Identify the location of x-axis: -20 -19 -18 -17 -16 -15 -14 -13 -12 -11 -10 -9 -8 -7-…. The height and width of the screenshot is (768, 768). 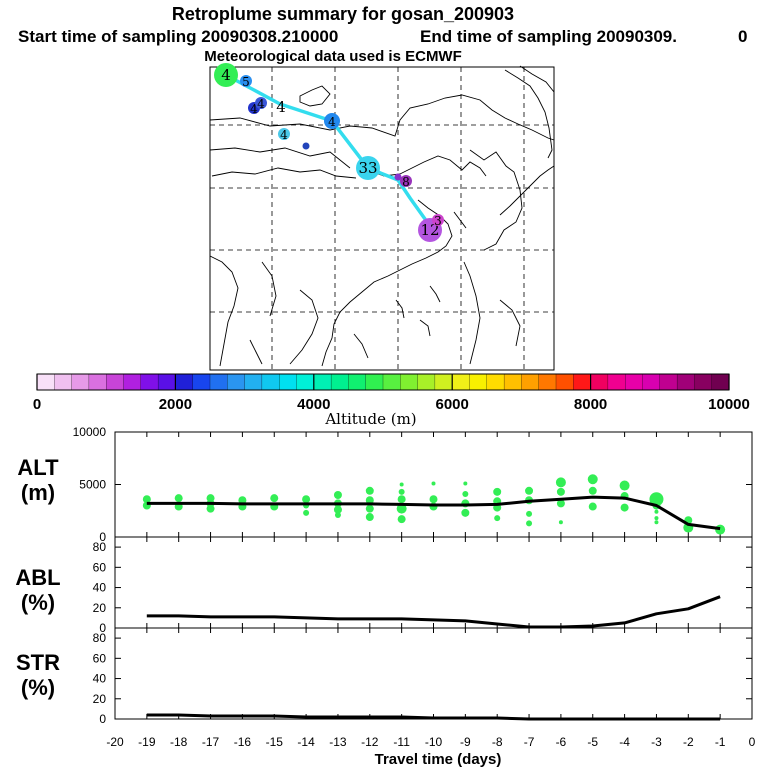
(430, 742).